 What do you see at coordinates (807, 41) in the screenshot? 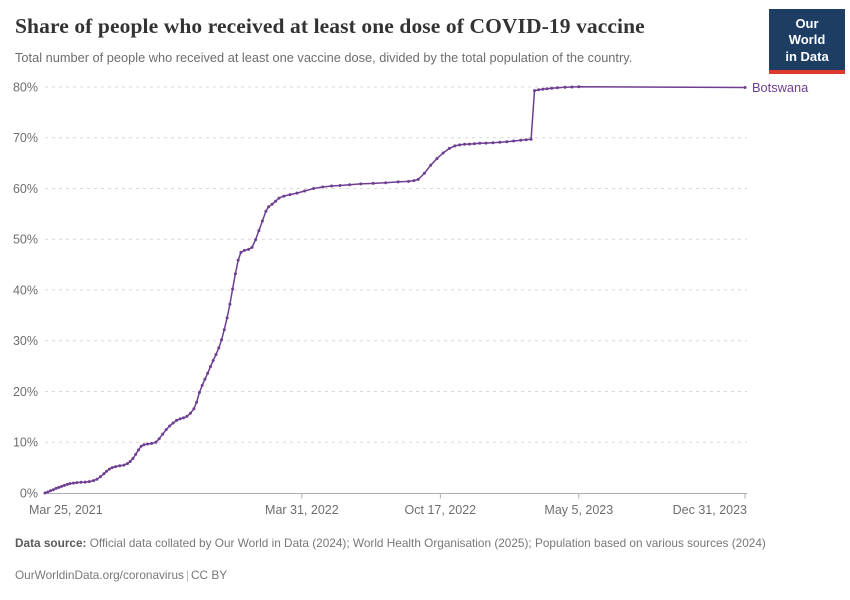
I see `owid-logo: Our World in Data` at bounding box center [807, 41].